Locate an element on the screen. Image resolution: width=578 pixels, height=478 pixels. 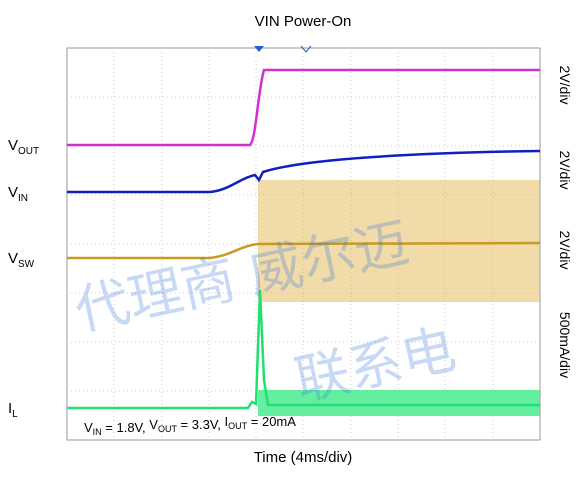
x-axis-label: Time (4ms/div) is located at coordinates (303, 457).